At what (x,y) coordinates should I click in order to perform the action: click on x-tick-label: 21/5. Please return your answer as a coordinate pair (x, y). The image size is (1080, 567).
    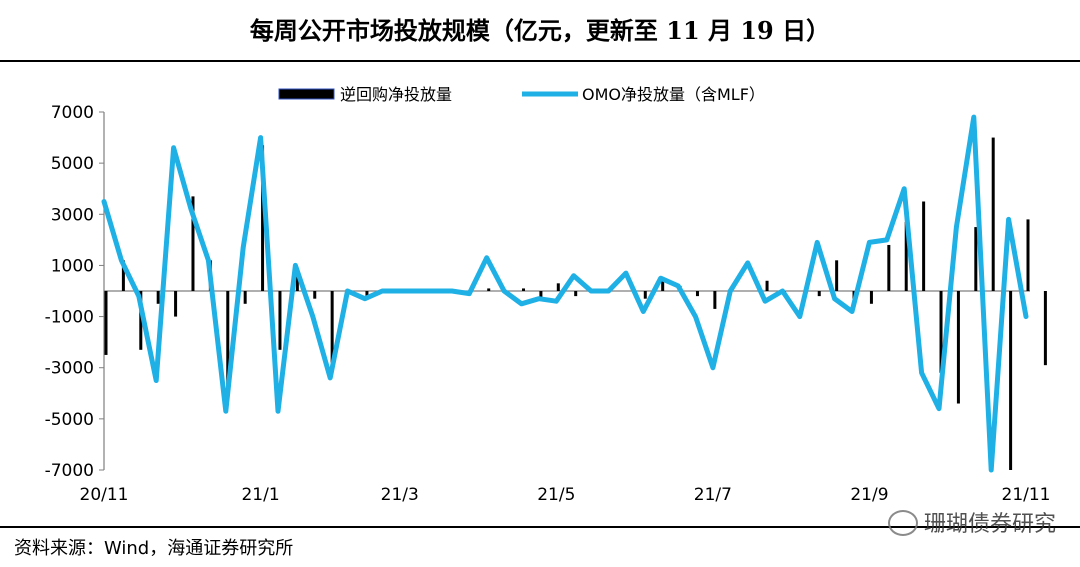
    Looking at the image, I should click on (556, 495).